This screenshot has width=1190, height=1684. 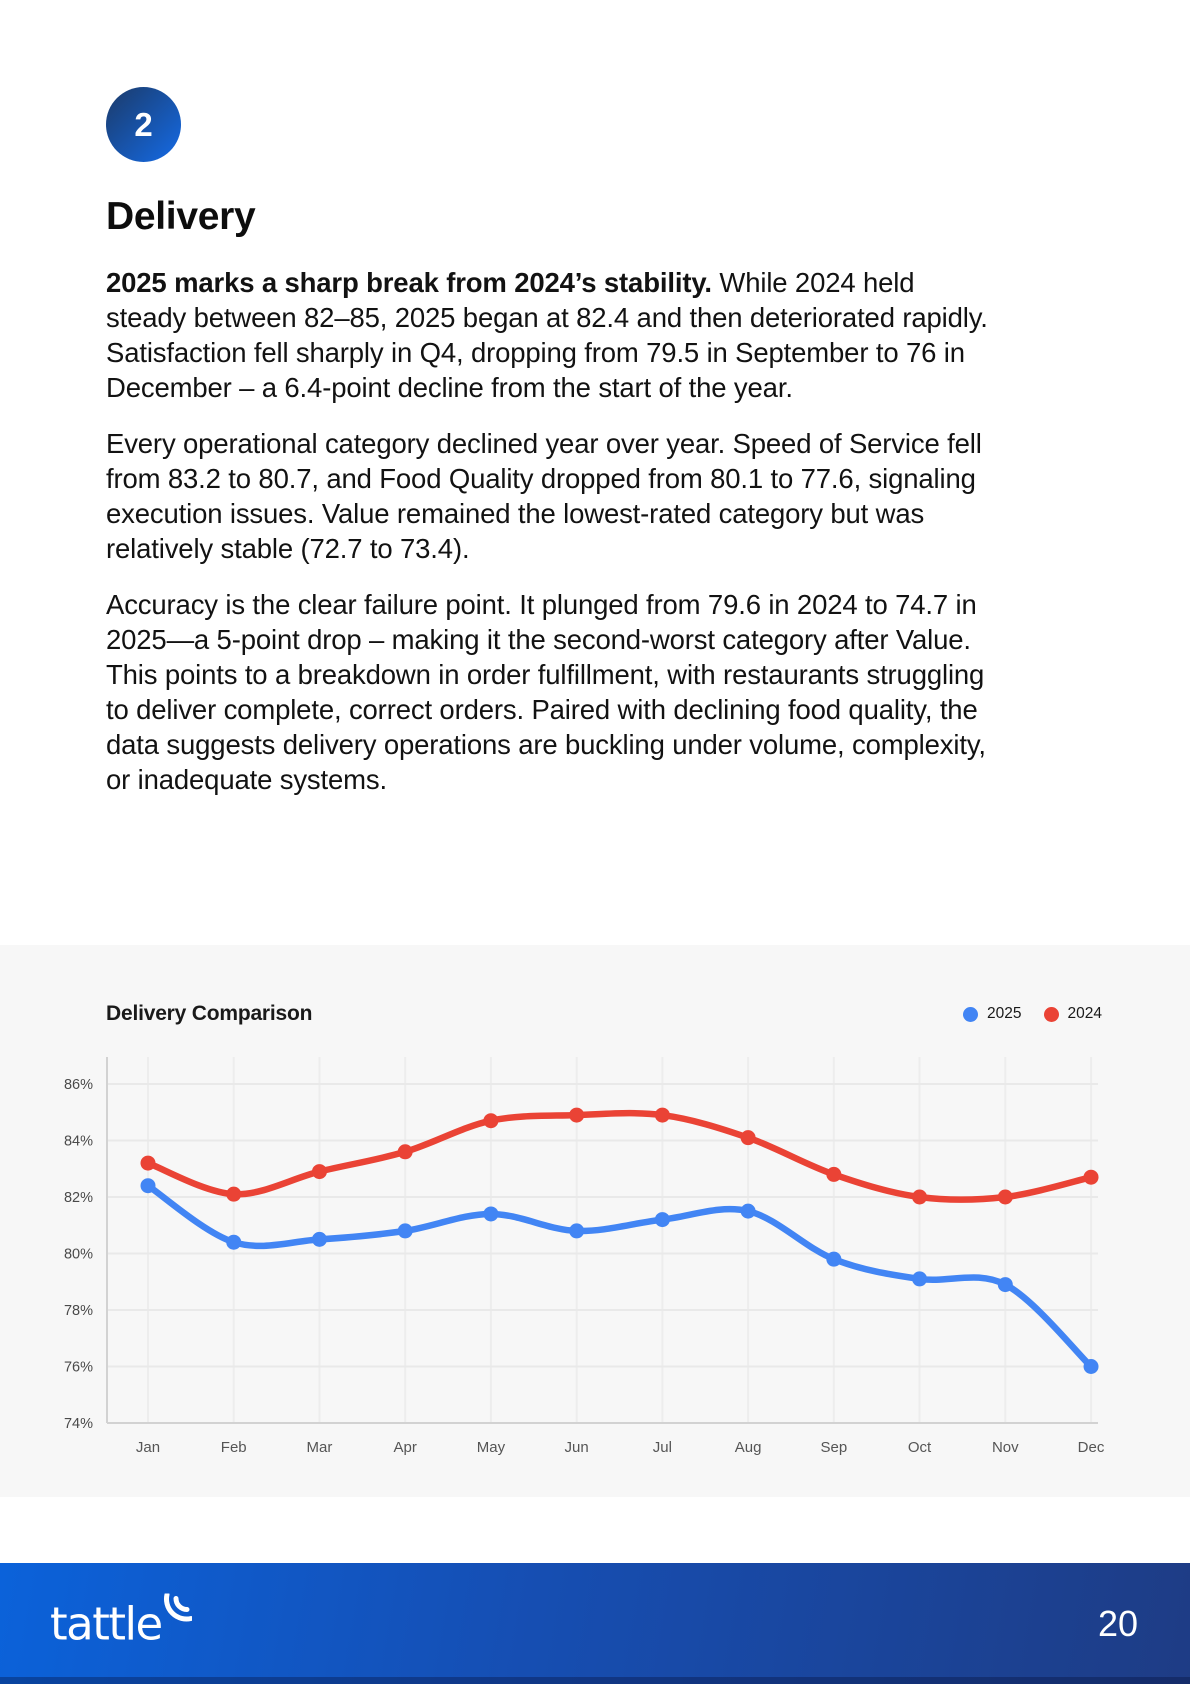 I want to click on svg-text: Jun, so click(x=577, y=1447).